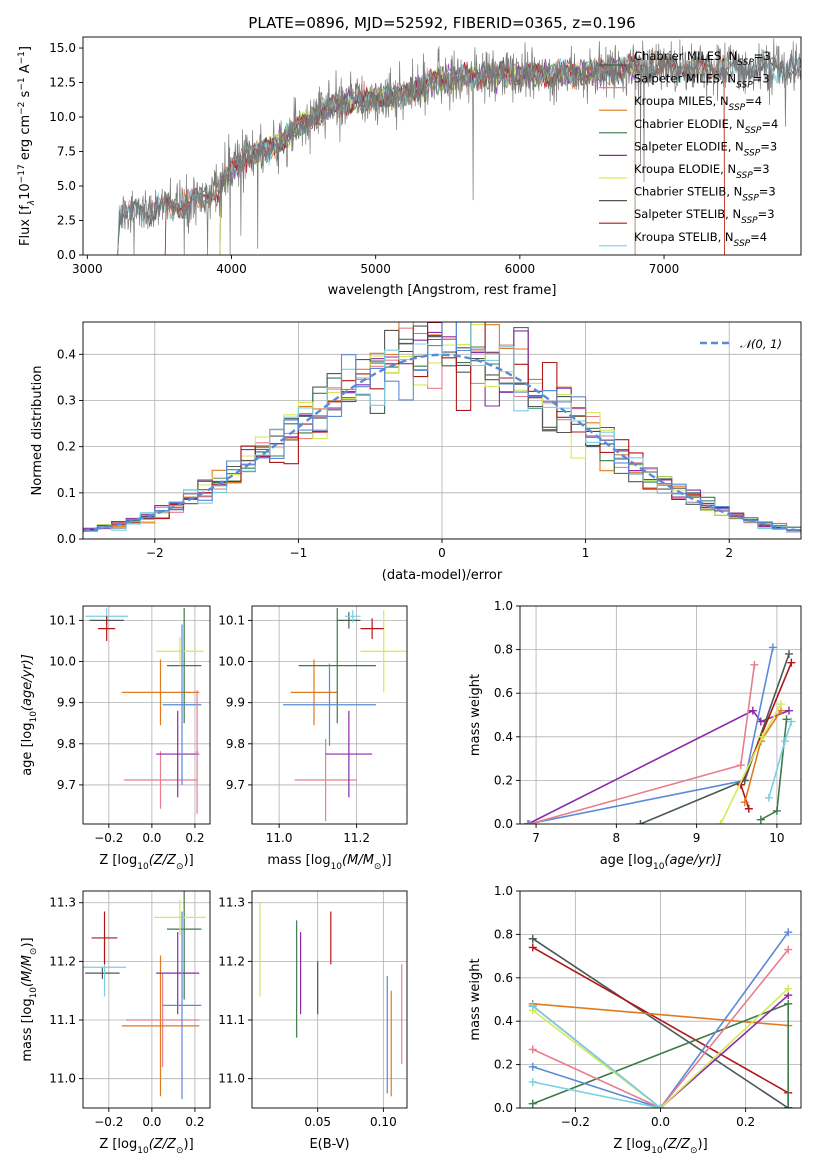 This screenshot has width=819, height=1170. What do you see at coordinates (27, 1029) in the screenshot?
I see `y-axis-label-part: mass [log` at bounding box center [27, 1029].